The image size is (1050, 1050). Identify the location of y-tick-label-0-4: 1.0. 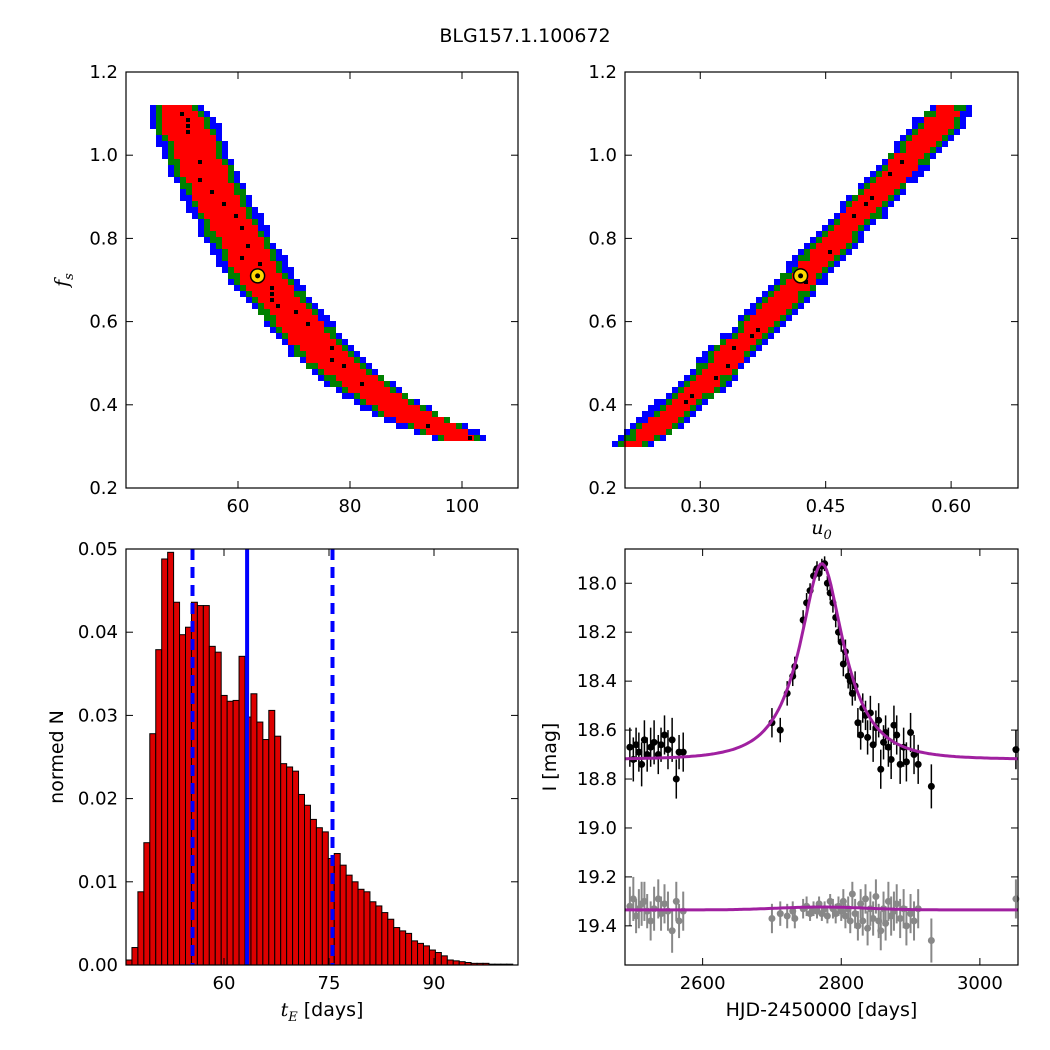
(103, 155).